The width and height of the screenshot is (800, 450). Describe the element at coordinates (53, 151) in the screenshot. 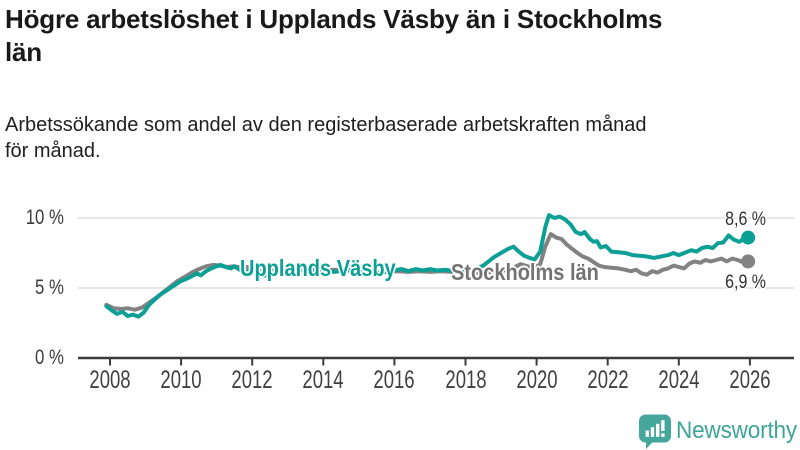

I see `subtitle-line-2: för månad.` at that location.